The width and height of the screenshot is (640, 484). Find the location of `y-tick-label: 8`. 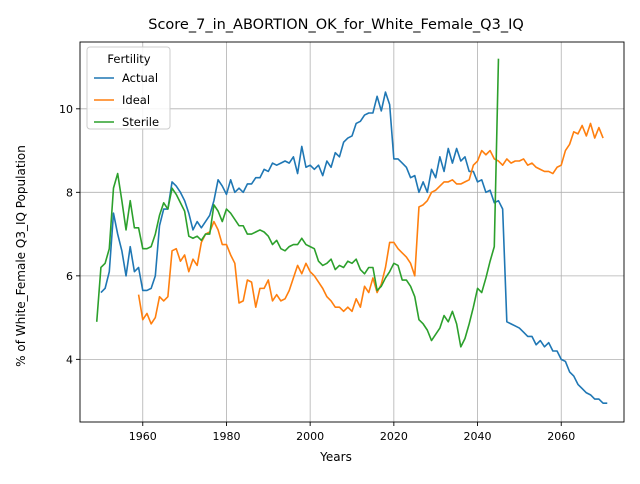

y-tick-label: 8 is located at coordinates (69, 192).